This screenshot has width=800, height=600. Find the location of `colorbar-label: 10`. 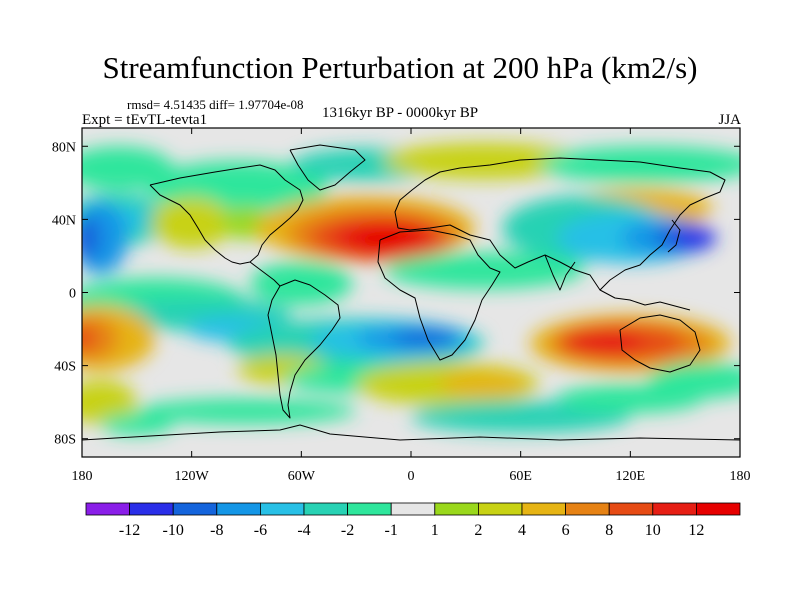

colorbar-label: 10 is located at coordinates (653, 530).